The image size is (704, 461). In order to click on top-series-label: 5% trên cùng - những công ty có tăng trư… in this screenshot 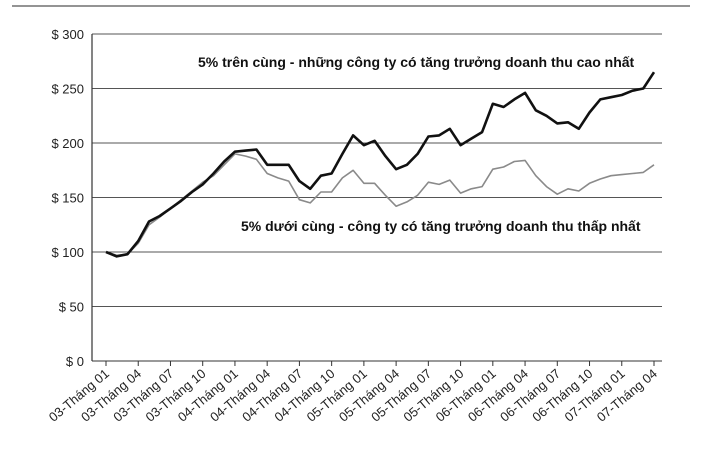, I will do `click(416, 62)`.